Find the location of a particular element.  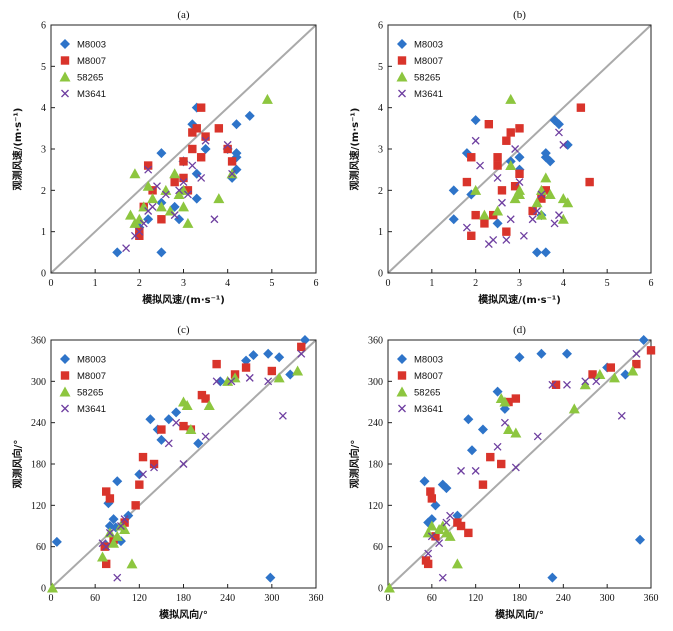

x-tick-label: 1 is located at coordinates (431, 283).